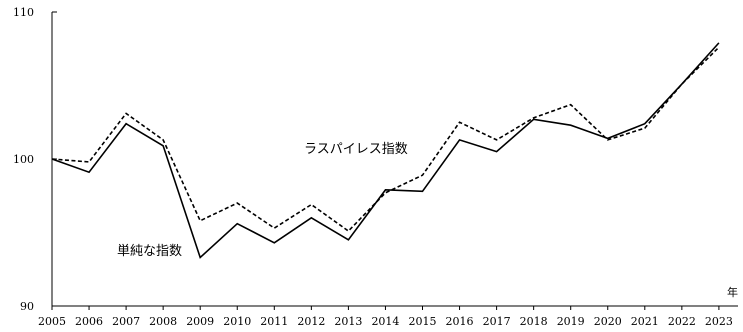 The width and height of the screenshot is (743, 332). Describe the element at coordinates (237, 321) in the screenshot. I see `x-tick-label: 2010` at that location.